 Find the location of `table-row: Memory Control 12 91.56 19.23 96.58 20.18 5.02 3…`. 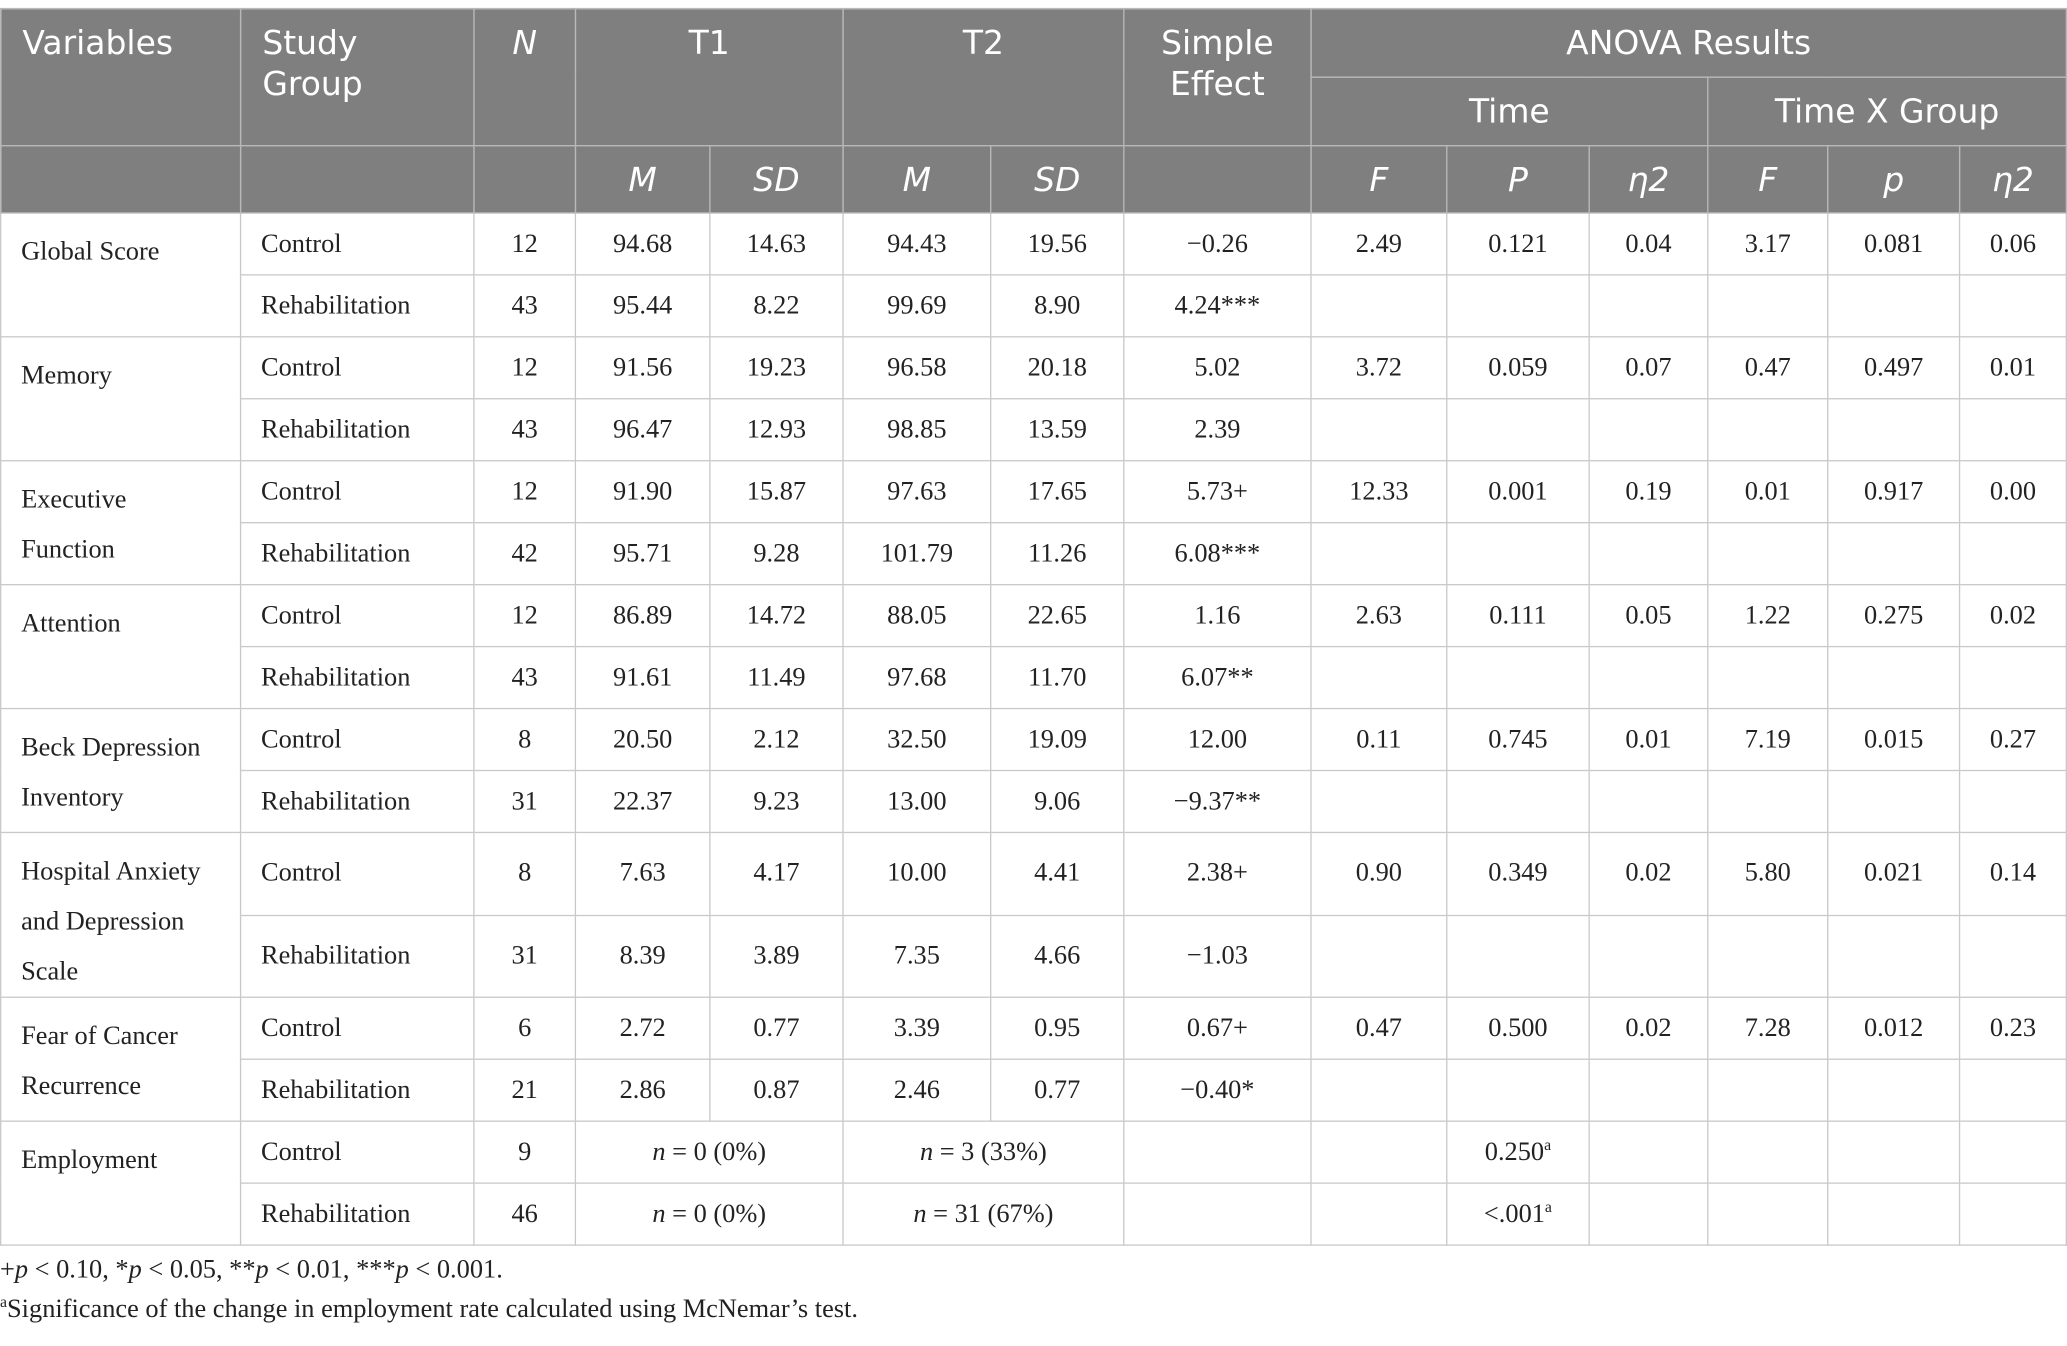

table-row: Memory Control 12 91.56 19.23 96.58 20.18 5.02 3… is located at coordinates (1033, 399).